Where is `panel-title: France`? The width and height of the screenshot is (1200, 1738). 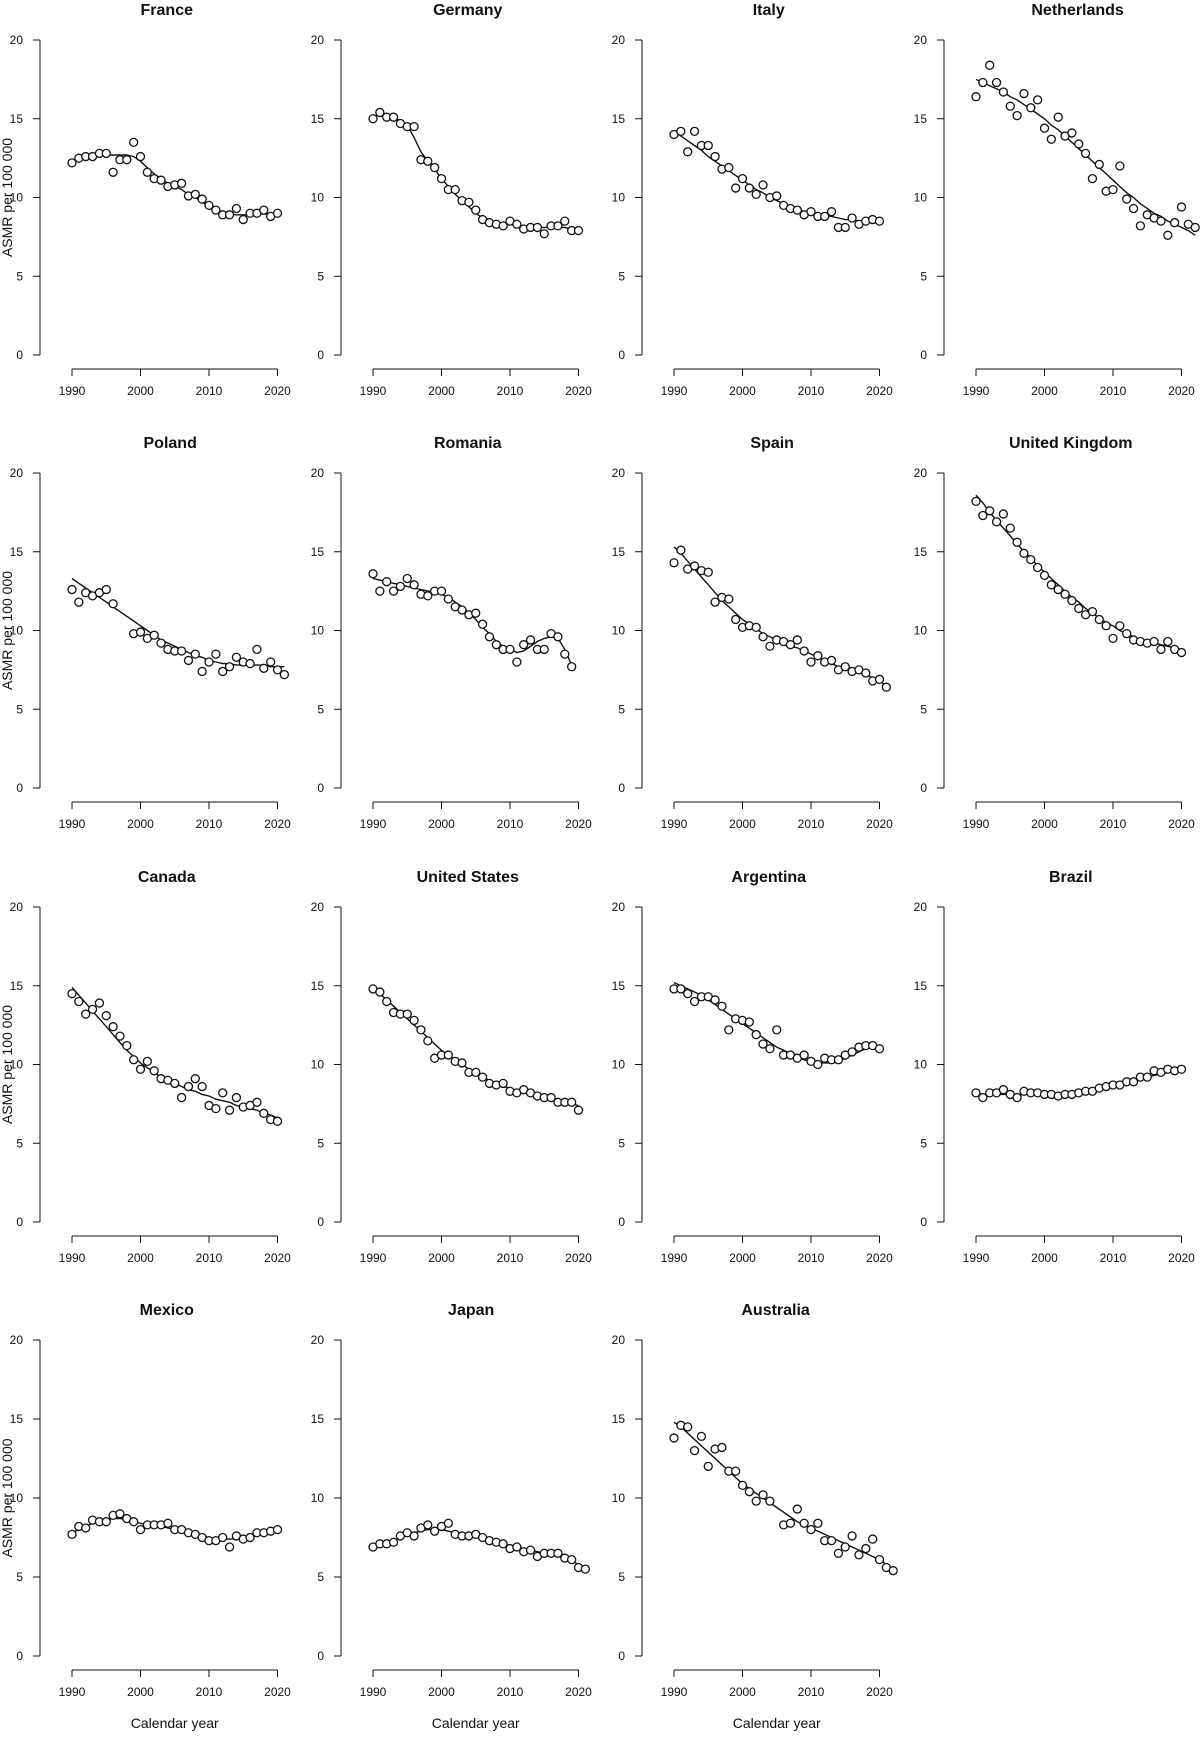 panel-title: France is located at coordinates (167, 10).